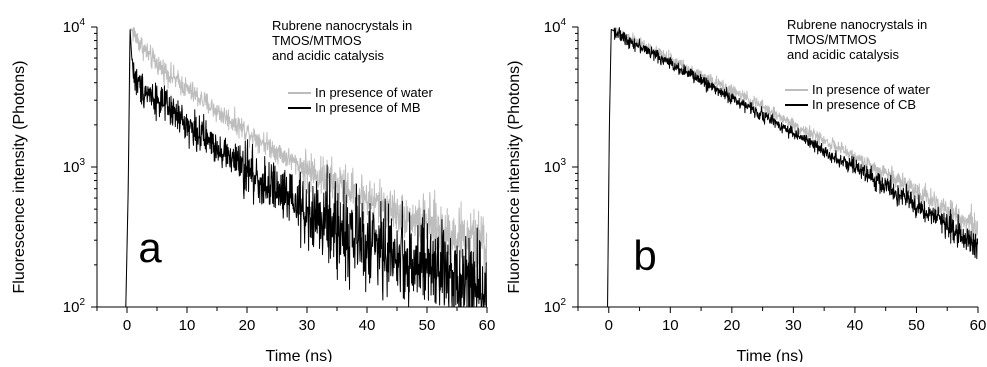 Image resolution: width=987 pixels, height=367 pixels. Describe the element at coordinates (368, 107) in the screenshot. I see `legend-label: In presence of MB` at that location.